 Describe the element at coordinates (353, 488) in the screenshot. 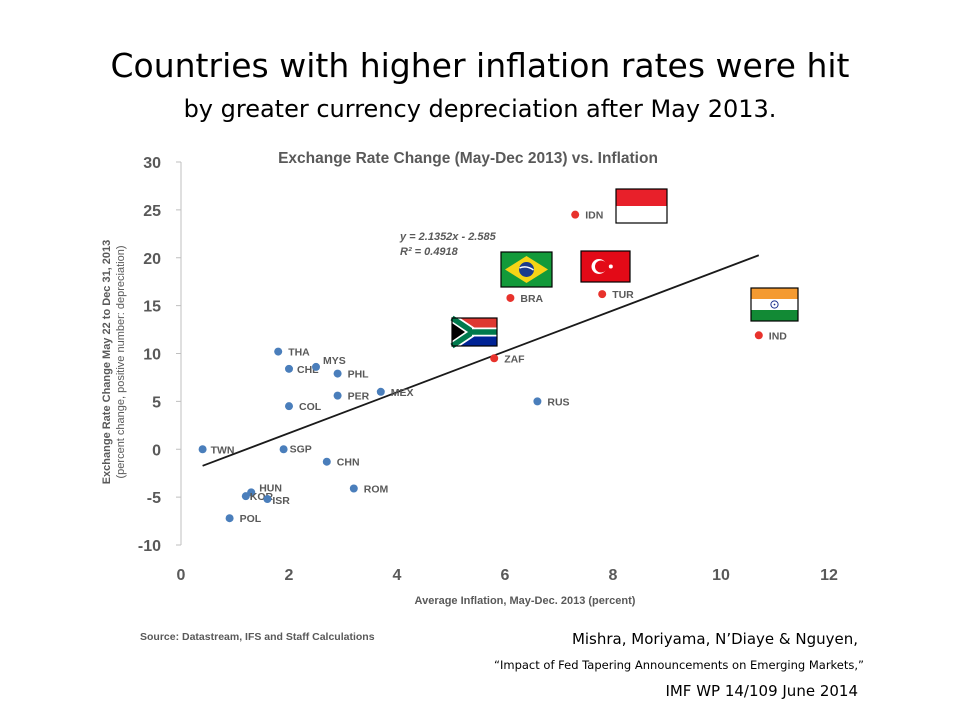

I see `data-point-rom` at that location.